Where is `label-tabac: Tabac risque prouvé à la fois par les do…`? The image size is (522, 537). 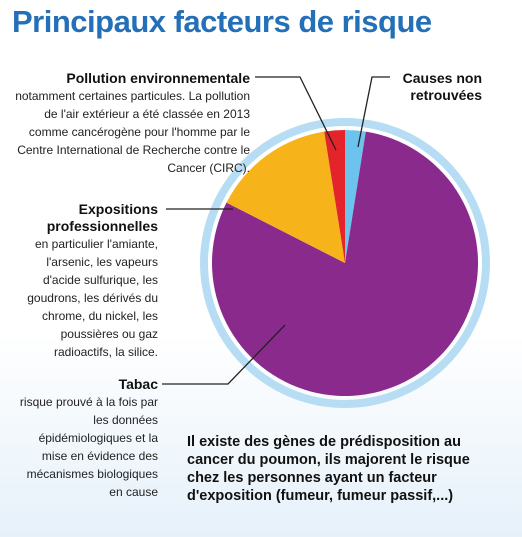
label-tabac: Tabac risque prouvé à la fois par les do… is located at coordinates (84, 438).